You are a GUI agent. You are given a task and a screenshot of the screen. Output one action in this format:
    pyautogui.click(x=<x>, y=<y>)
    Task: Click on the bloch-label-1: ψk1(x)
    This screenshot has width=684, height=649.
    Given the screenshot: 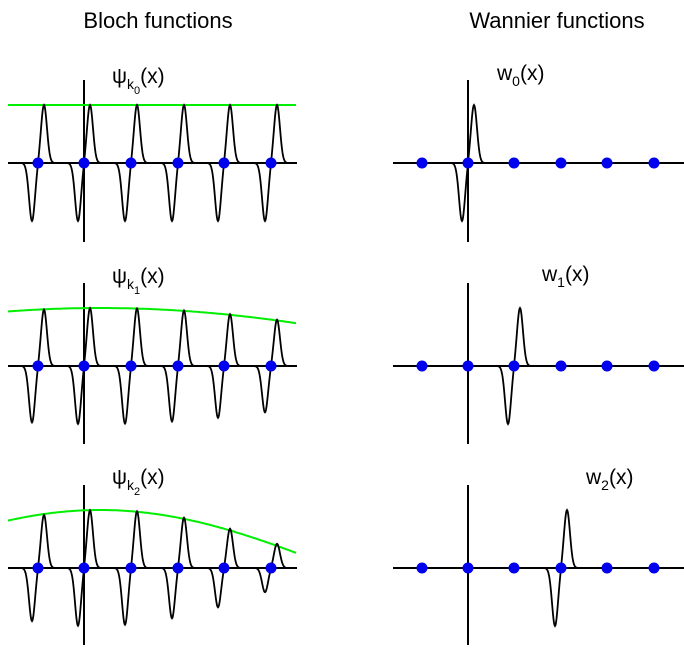 What is the action you would take?
    pyautogui.click(x=138, y=281)
    